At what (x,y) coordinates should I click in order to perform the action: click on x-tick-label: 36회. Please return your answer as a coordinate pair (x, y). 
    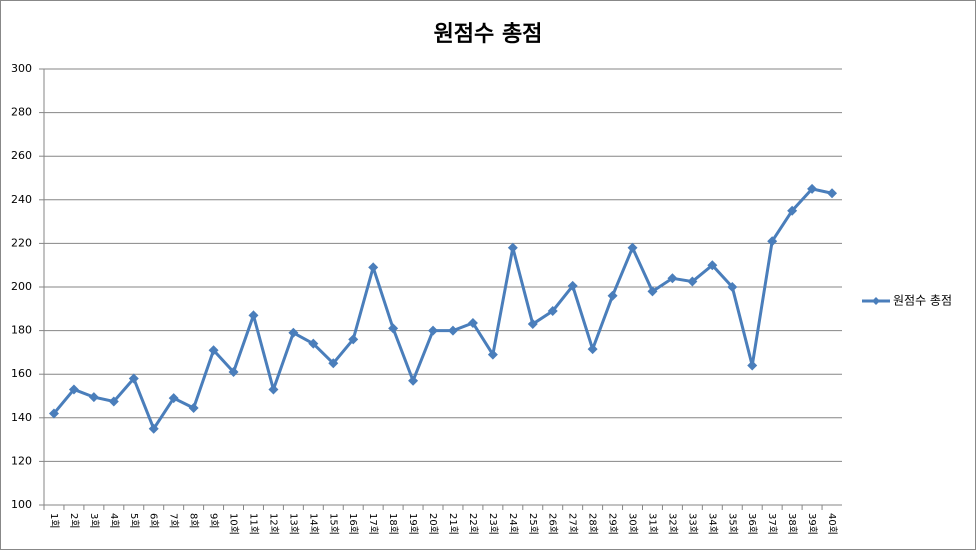
    Looking at the image, I should click on (752, 524).